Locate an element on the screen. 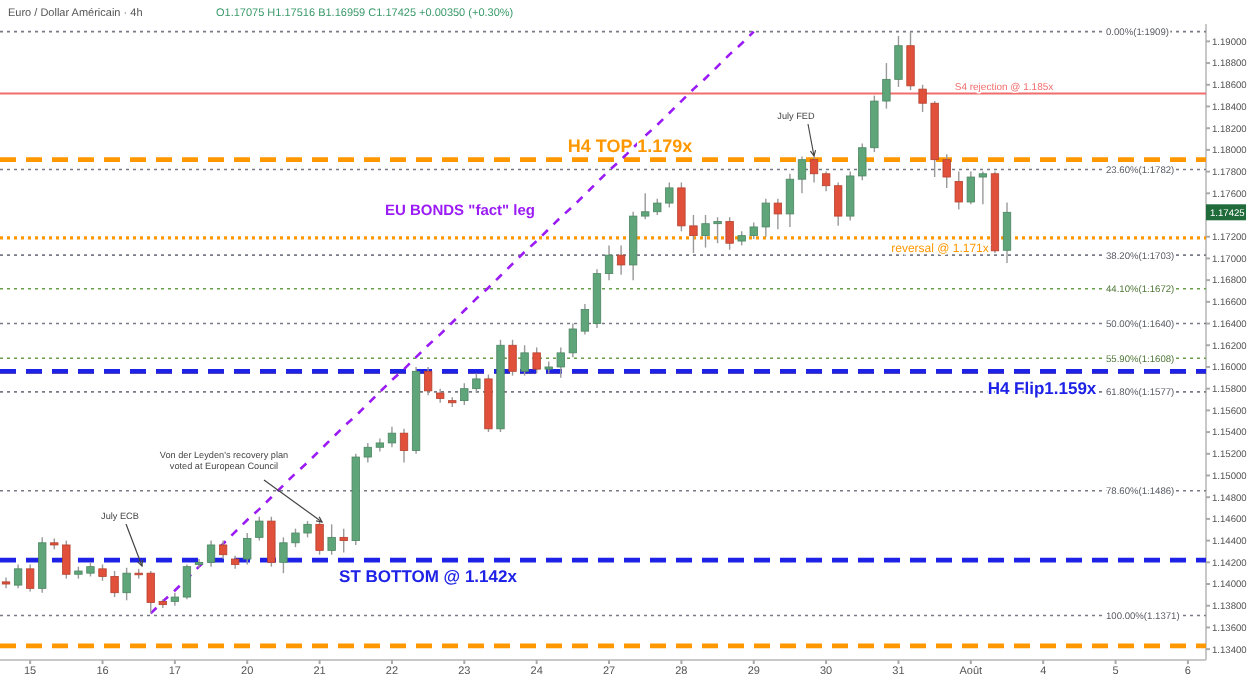 The width and height of the screenshot is (1250, 682). annotation: ST BOTTOM @ 1.142x is located at coordinates (428, 575).